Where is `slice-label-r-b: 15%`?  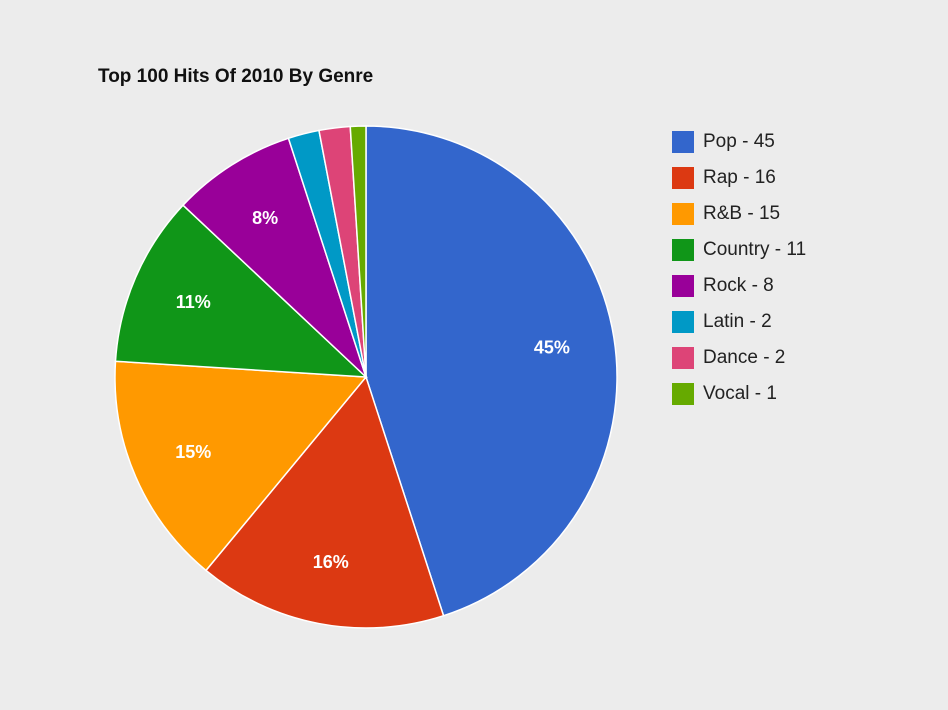 slice-label-r-b: 15% is located at coordinates (193, 452).